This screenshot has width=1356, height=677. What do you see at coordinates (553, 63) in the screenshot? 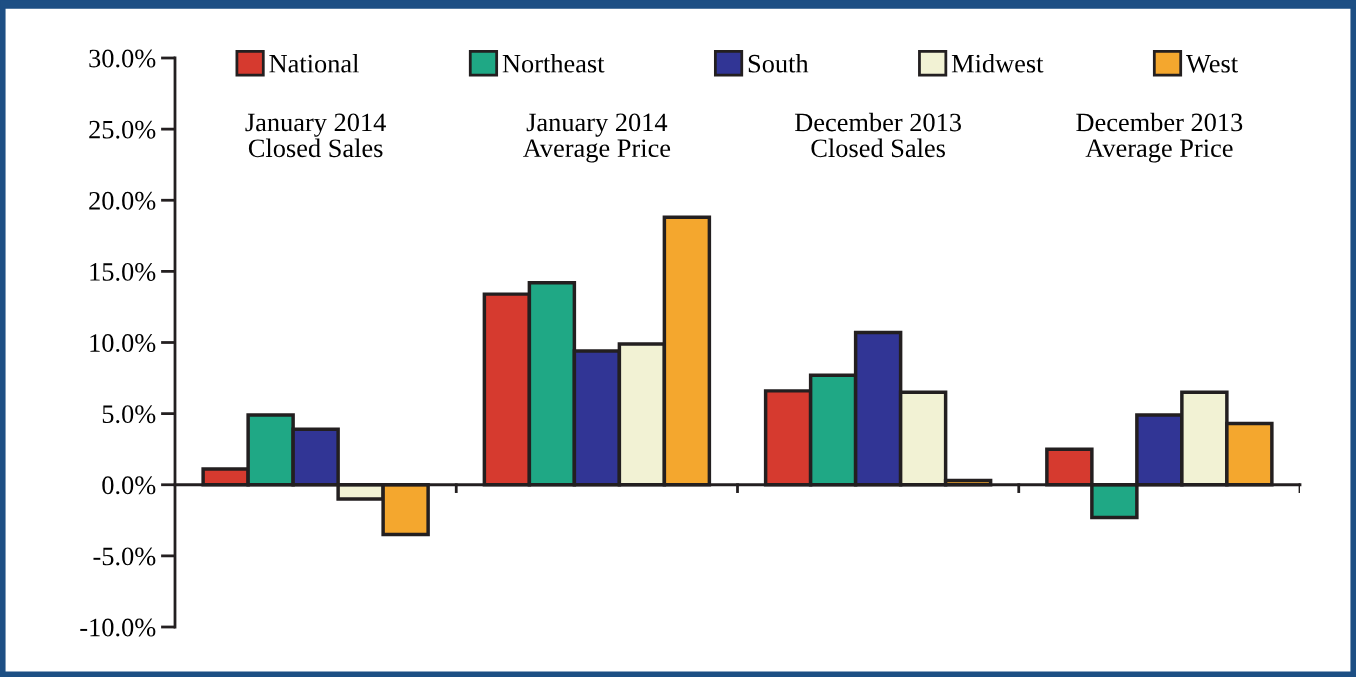
I see `legend-label: Northeast` at bounding box center [553, 63].